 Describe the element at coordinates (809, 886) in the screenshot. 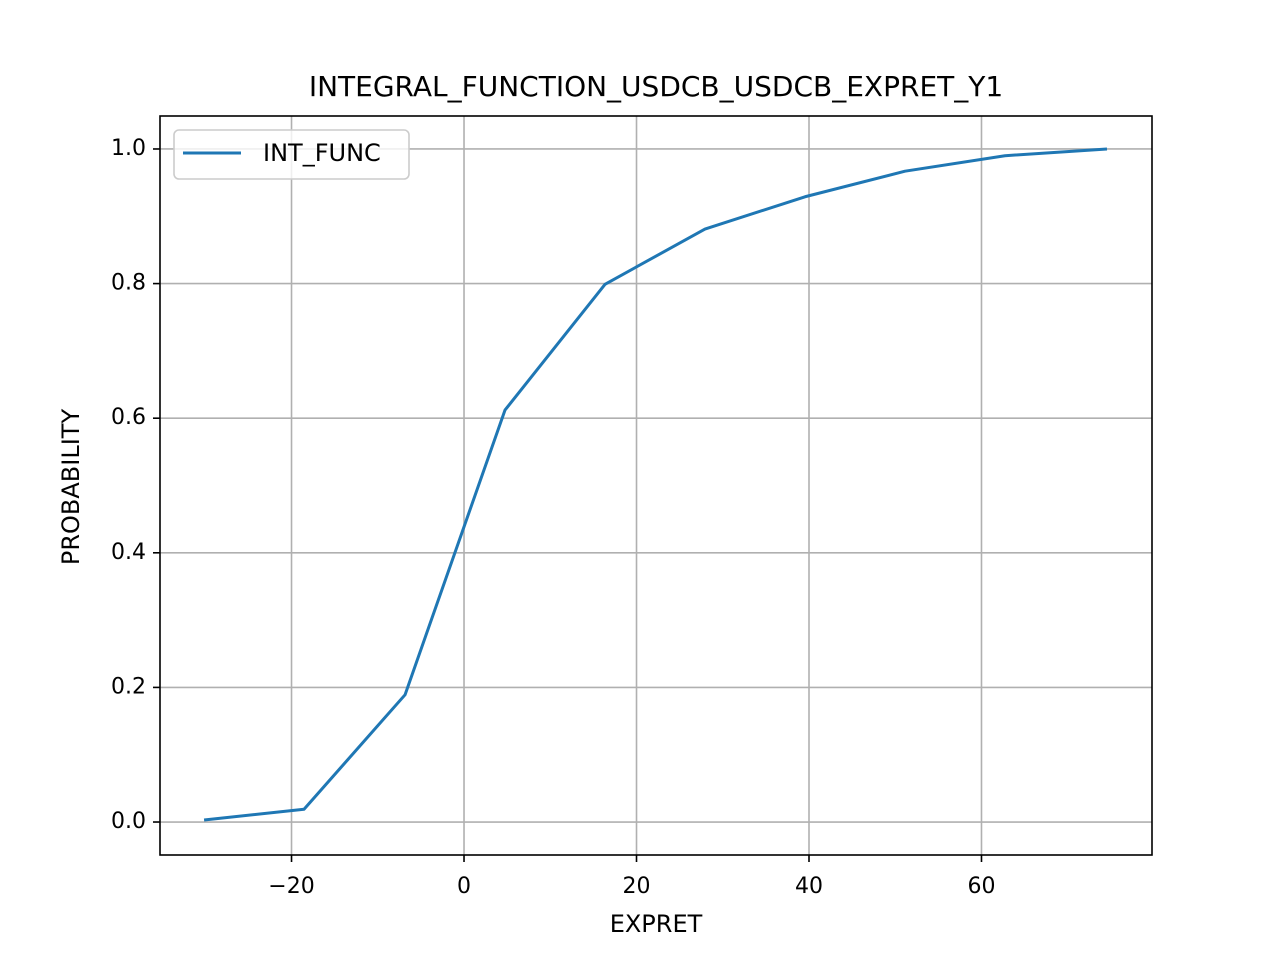

I see `x-tick-label: 40` at that location.